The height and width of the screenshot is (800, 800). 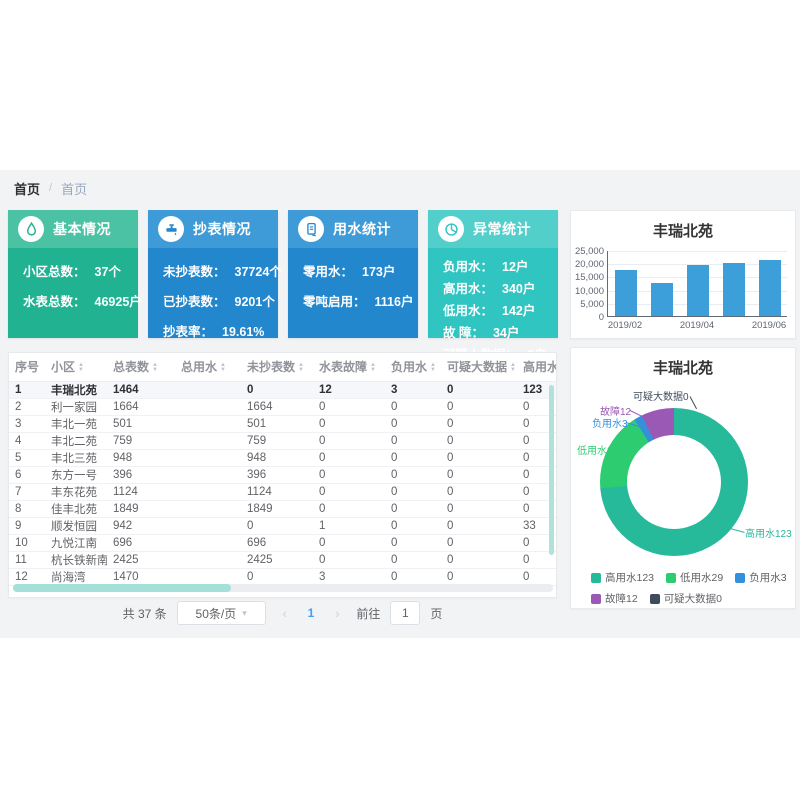 What do you see at coordinates (171, 229) in the screenshot?
I see `faucet-icon` at bounding box center [171, 229].